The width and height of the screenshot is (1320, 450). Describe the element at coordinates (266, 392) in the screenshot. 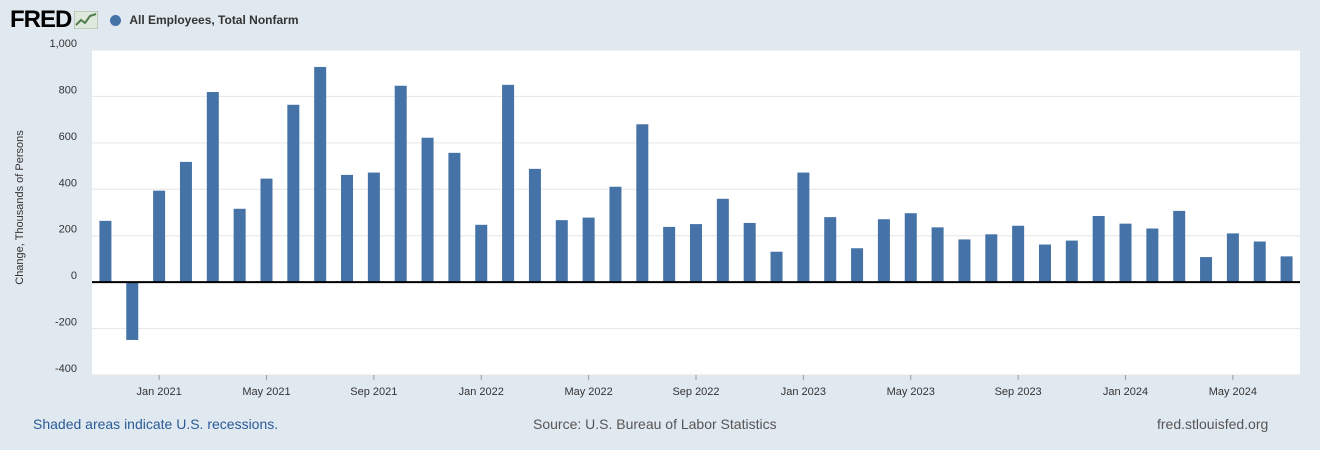

I see `x-tick-label: May 2021` at that location.